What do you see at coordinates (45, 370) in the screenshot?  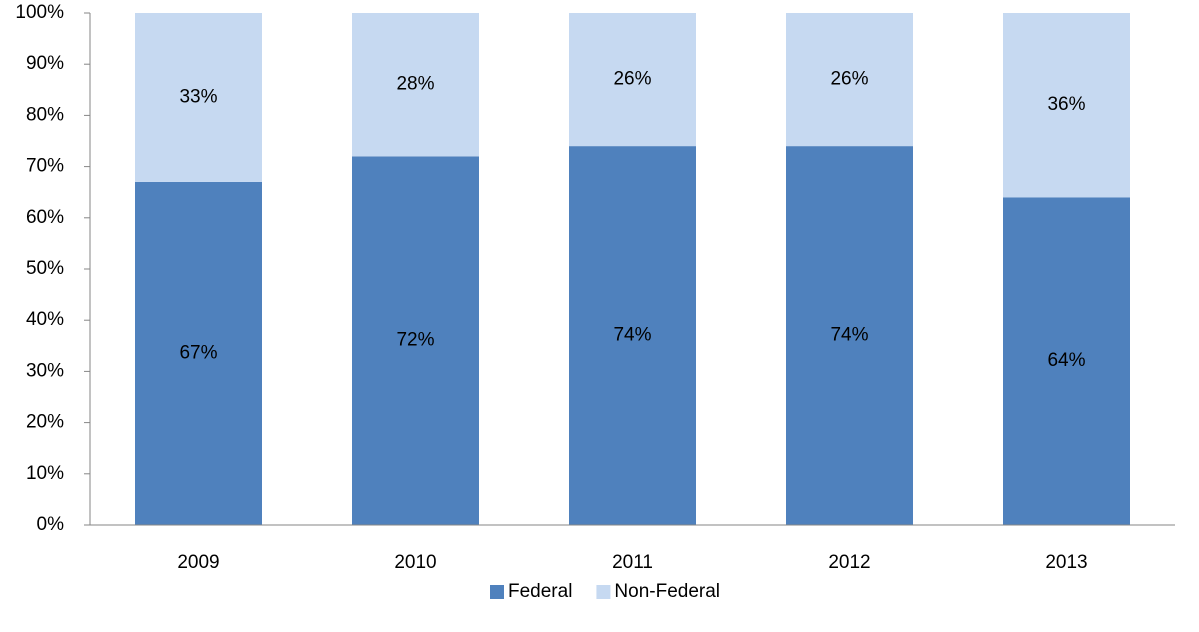 I see `y-tick-label: 30%` at bounding box center [45, 370].